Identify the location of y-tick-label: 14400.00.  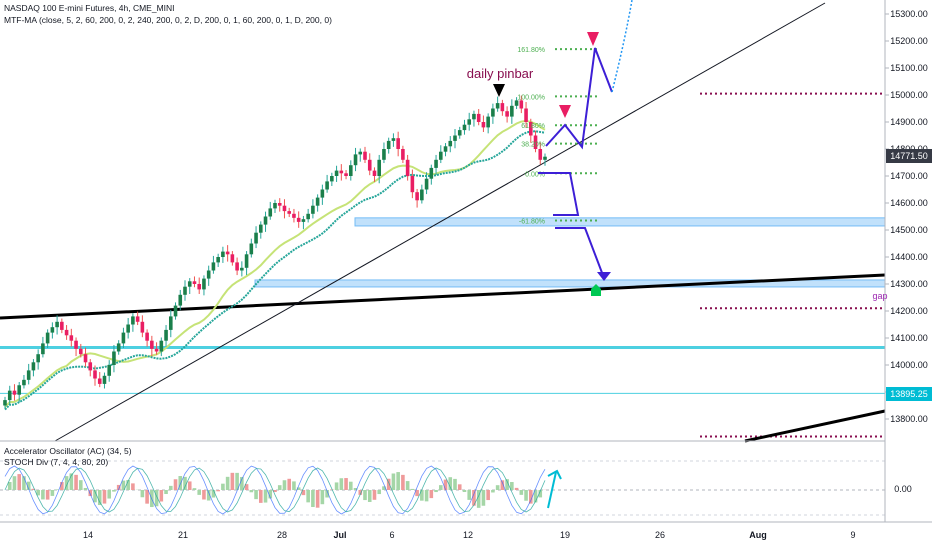
(909, 257).